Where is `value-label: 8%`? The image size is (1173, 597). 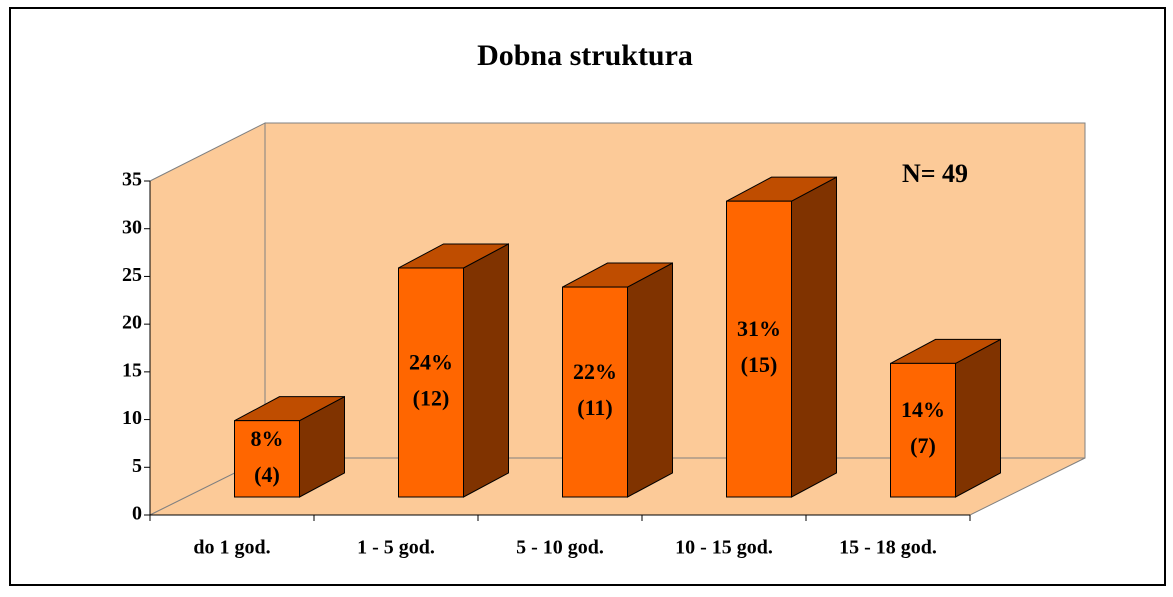 value-label: 8% is located at coordinates (267, 438).